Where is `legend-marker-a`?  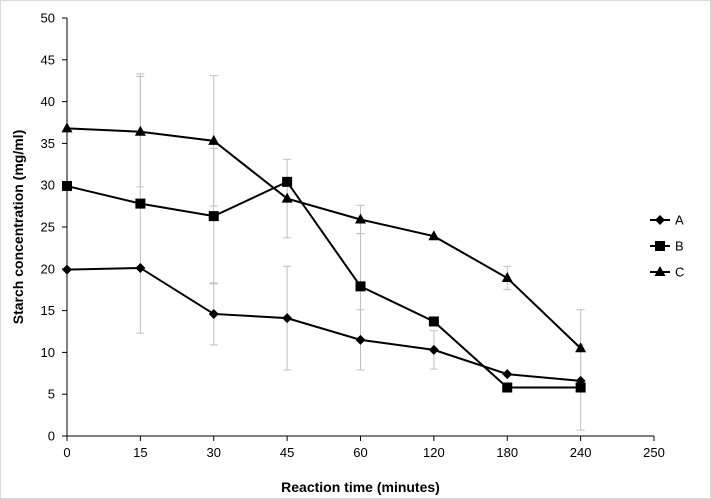 legend-marker-a is located at coordinates (660, 220).